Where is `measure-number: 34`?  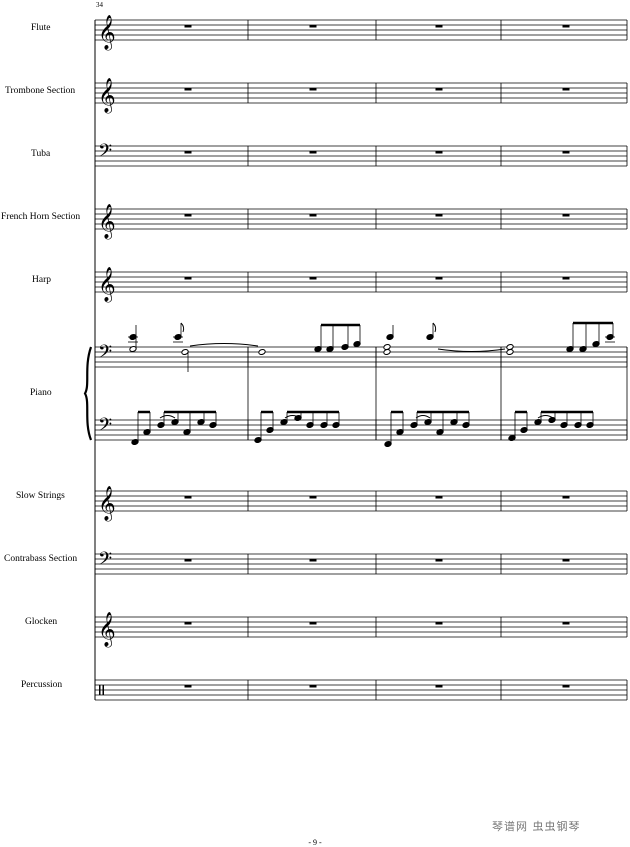
measure-number: 34 is located at coordinates (99, 5).